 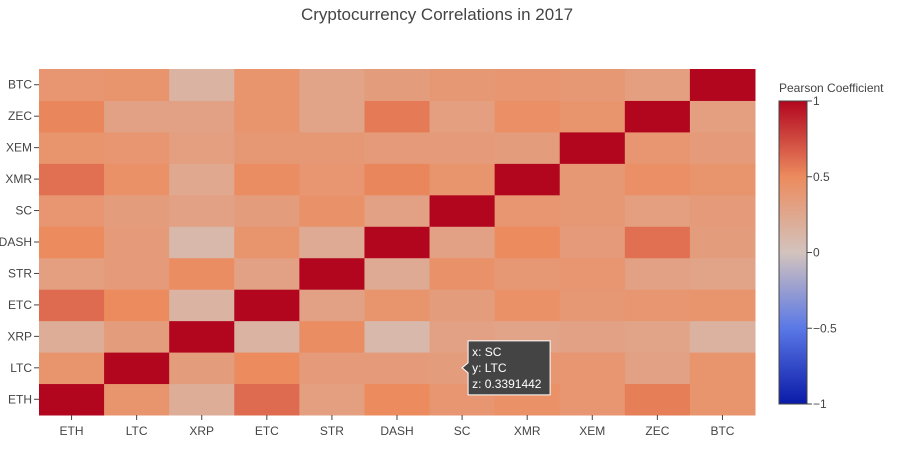 What do you see at coordinates (592, 368) in the screenshot?
I see `heatmap-cell-ltc-xem` at bounding box center [592, 368].